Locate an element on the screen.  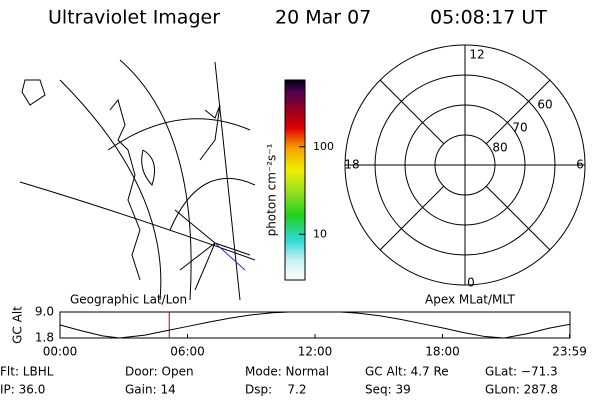
x-tick-label: 18:00 is located at coordinates (442, 352).